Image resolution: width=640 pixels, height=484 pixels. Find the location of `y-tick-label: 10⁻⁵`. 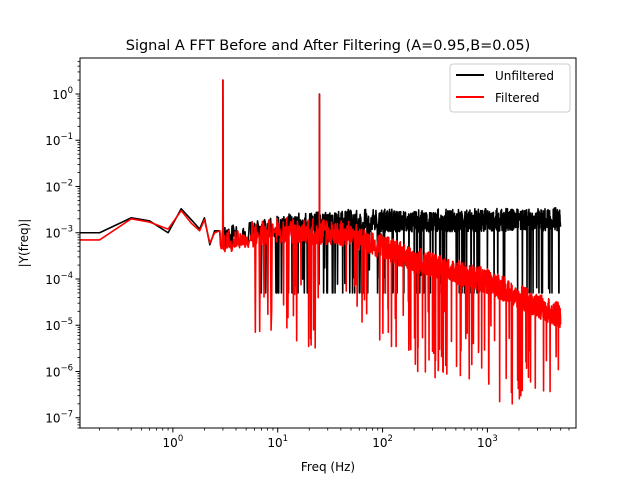

y-tick-label: 10⁻⁵ is located at coordinates (59, 325).